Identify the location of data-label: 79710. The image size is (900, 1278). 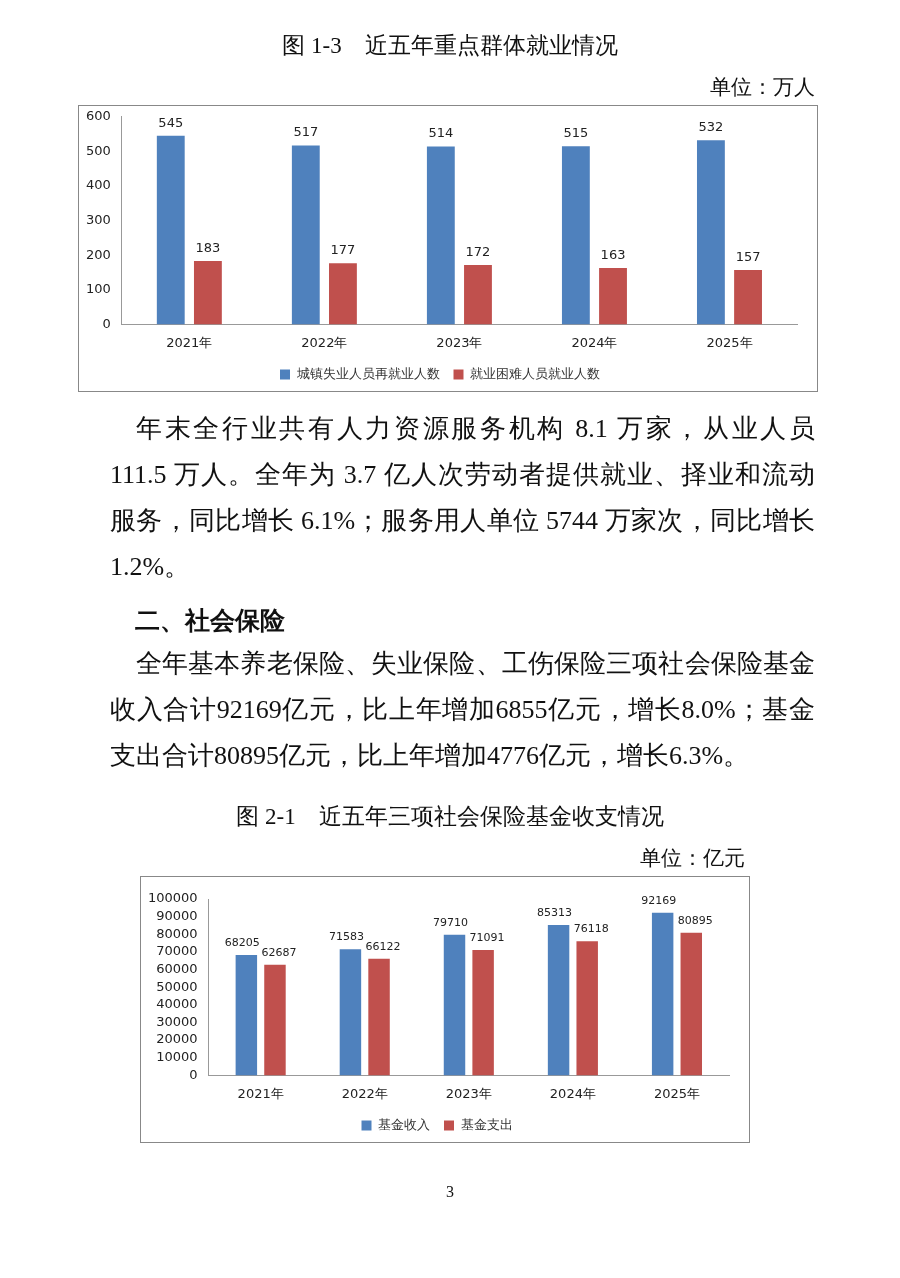
(450, 923).